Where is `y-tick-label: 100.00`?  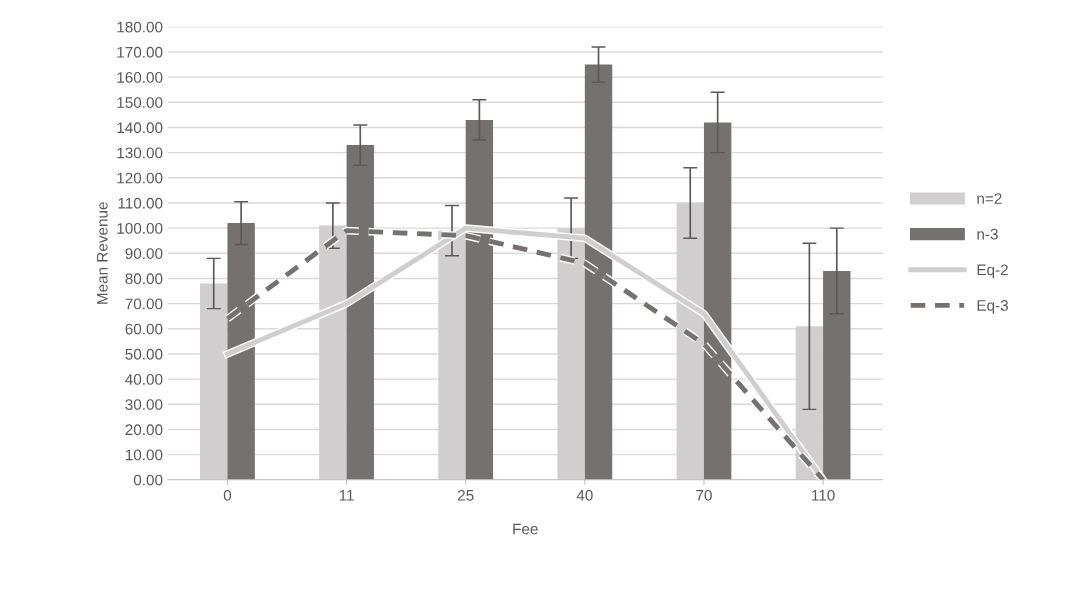 y-tick-label: 100.00 is located at coordinates (140, 228).